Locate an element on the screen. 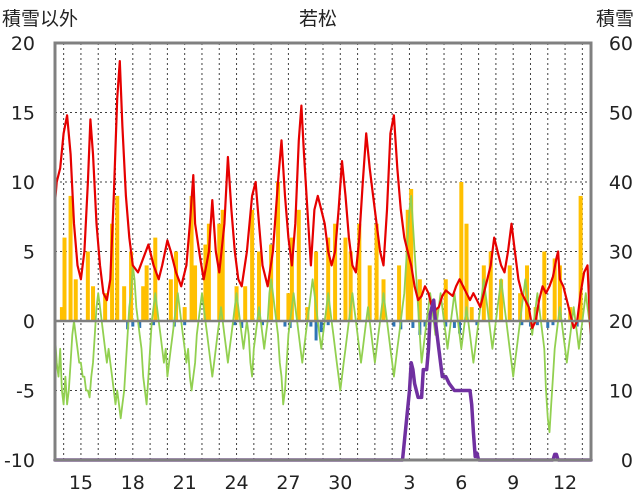 Image resolution: width=636 pixels, height=501 pixels. left-tick-label: 15 is located at coordinates (23, 114).